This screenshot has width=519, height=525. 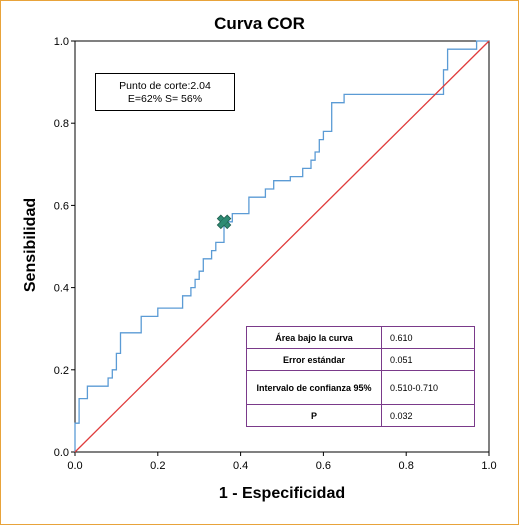 I want to click on x-tick-label: 1.0, so click(x=488, y=466).